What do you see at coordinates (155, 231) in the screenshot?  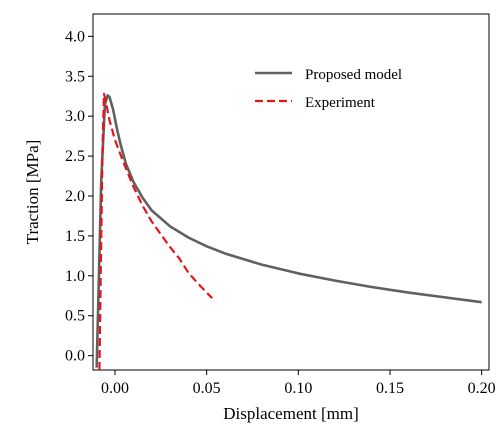 I see `series-line-experiment` at bounding box center [155, 231].